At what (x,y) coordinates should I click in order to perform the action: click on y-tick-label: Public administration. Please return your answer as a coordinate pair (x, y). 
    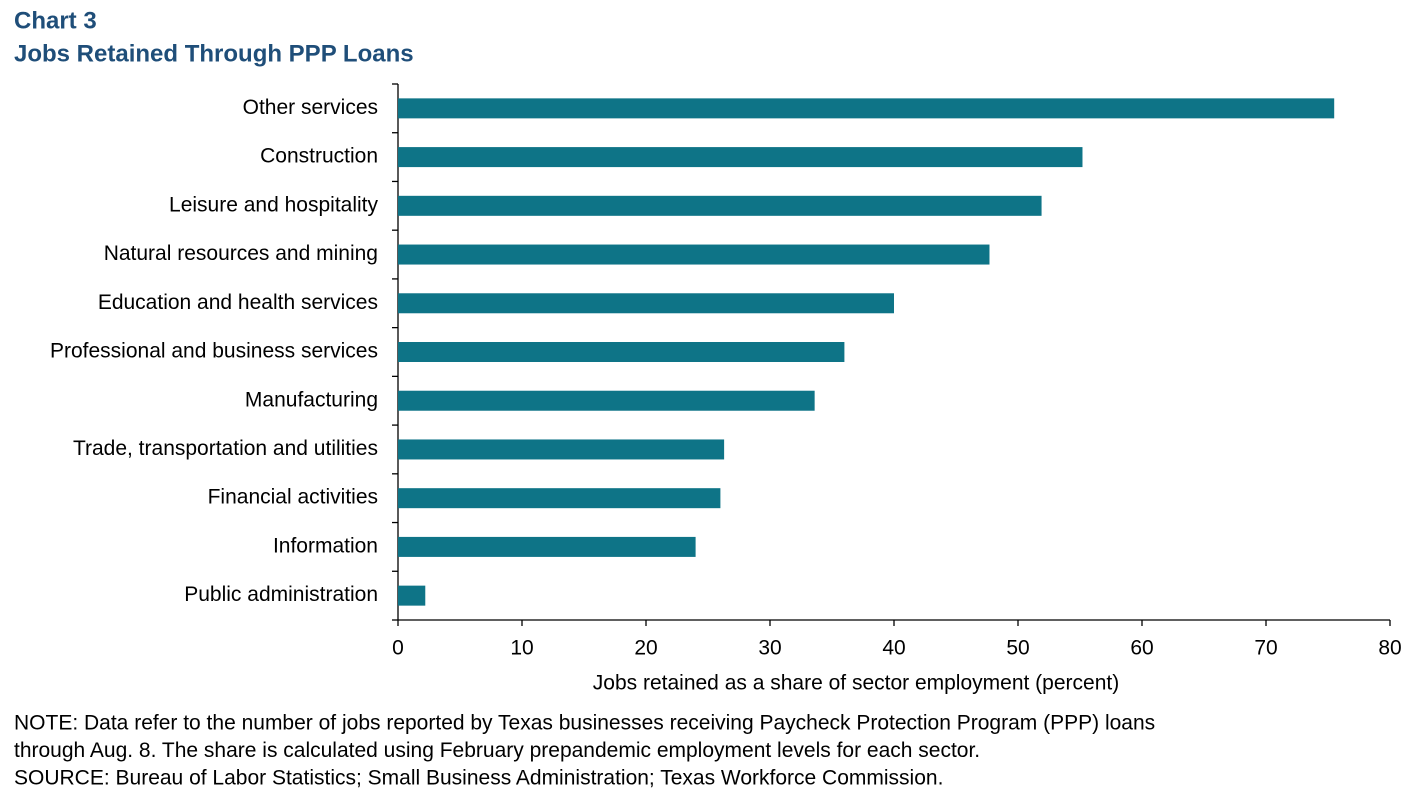
    Looking at the image, I should click on (281, 594).